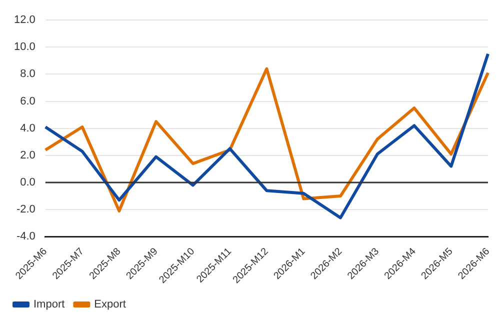 The height and width of the screenshot is (320, 500). Describe the element at coordinates (49, 304) in the screenshot. I see `legend-label: Import` at that location.